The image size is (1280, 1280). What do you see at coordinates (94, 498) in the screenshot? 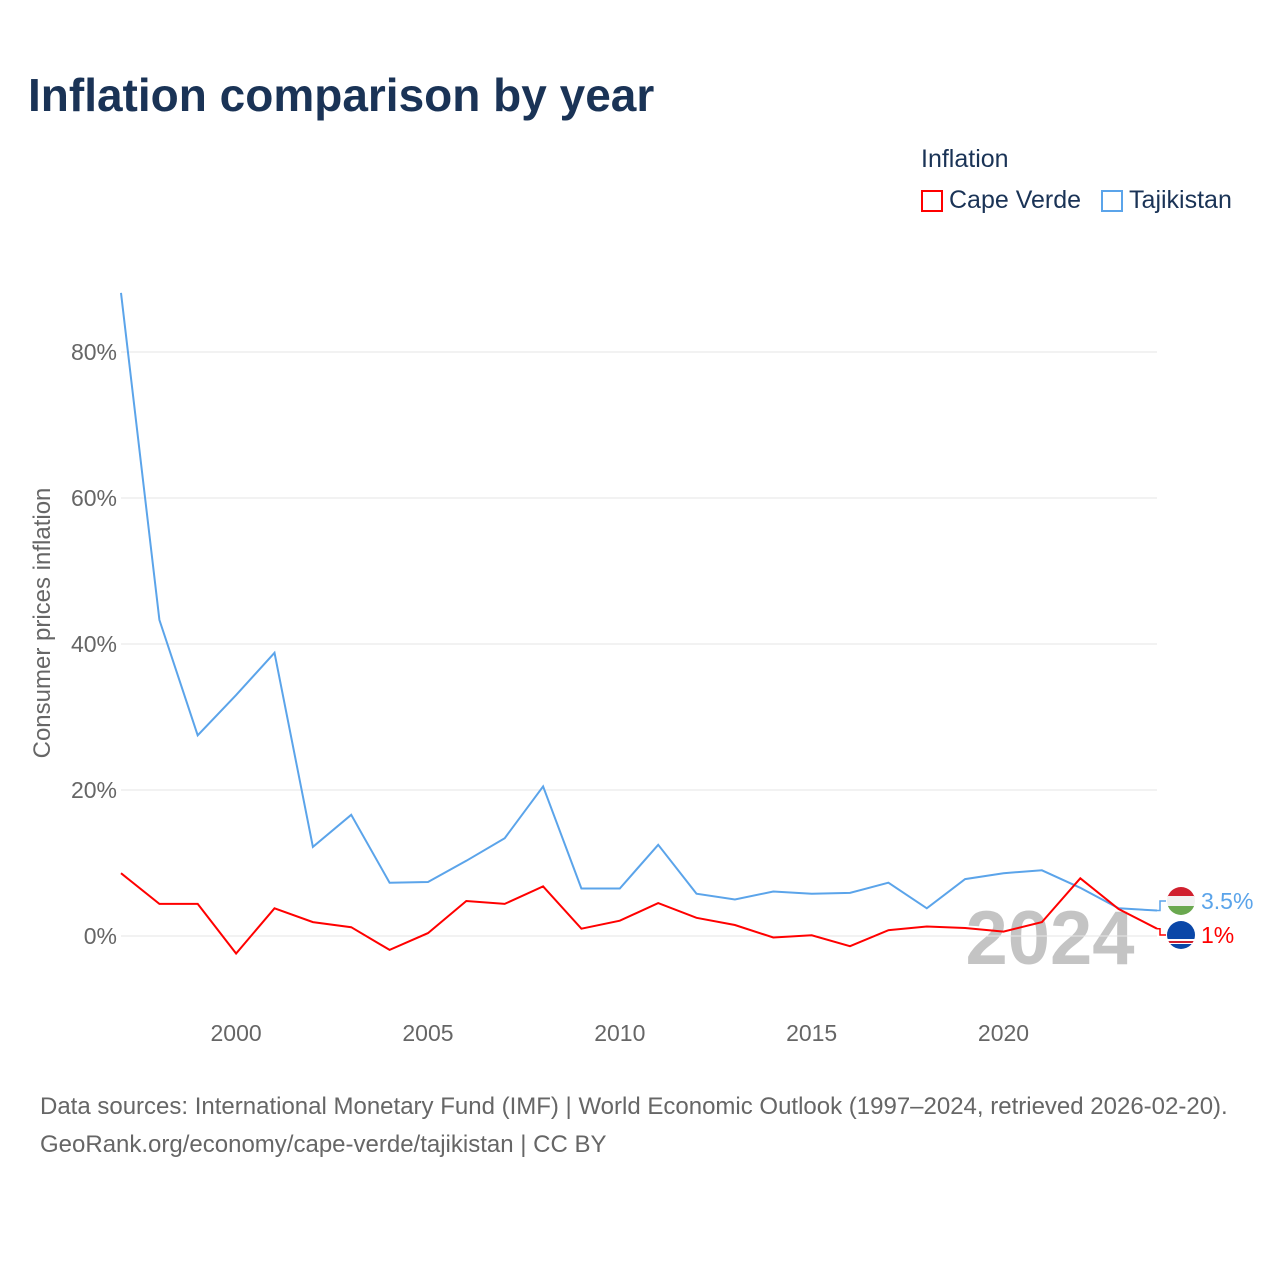
I see `y-tick-label: 60%` at bounding box center [94, 498].